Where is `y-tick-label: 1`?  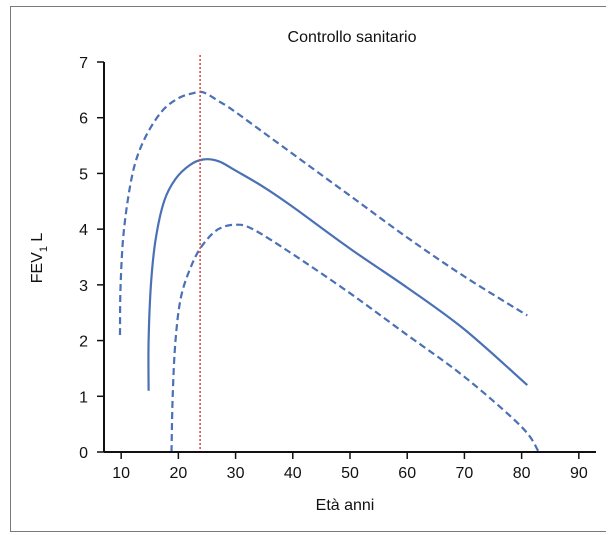
y-tick-label: 1 is located at coordinates (83, 397).